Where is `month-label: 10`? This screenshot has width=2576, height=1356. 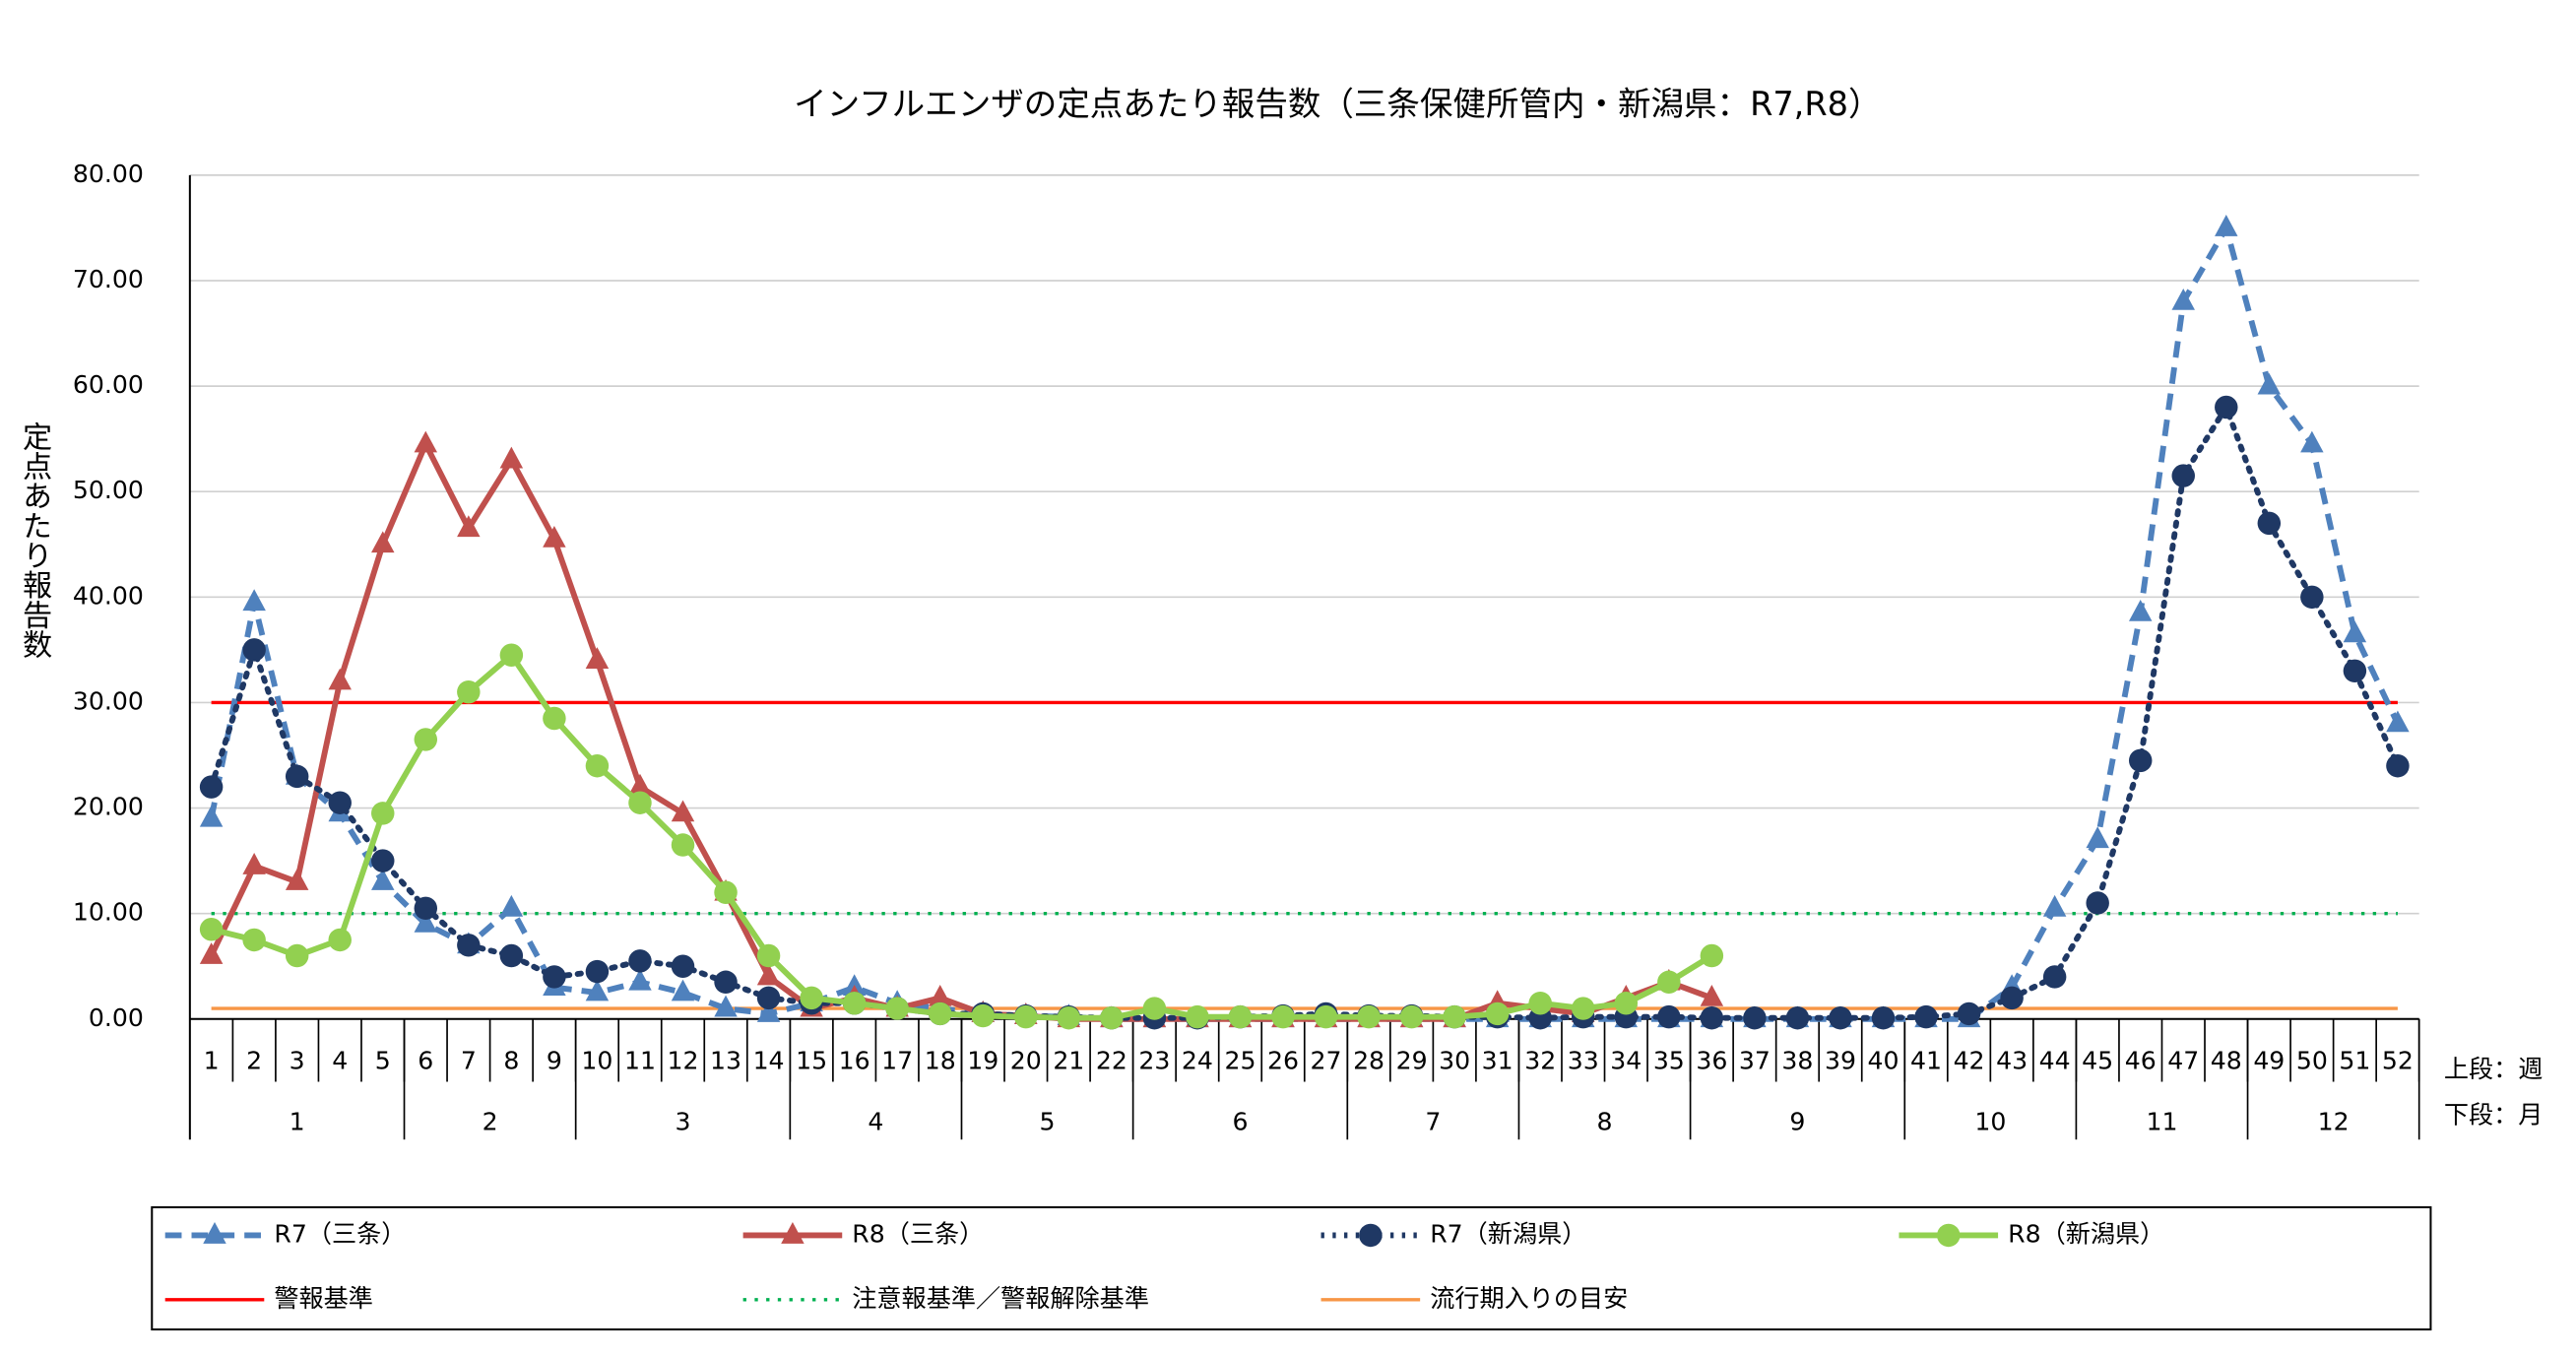
month-label: 10 is located at coordinates (1990, 1121).